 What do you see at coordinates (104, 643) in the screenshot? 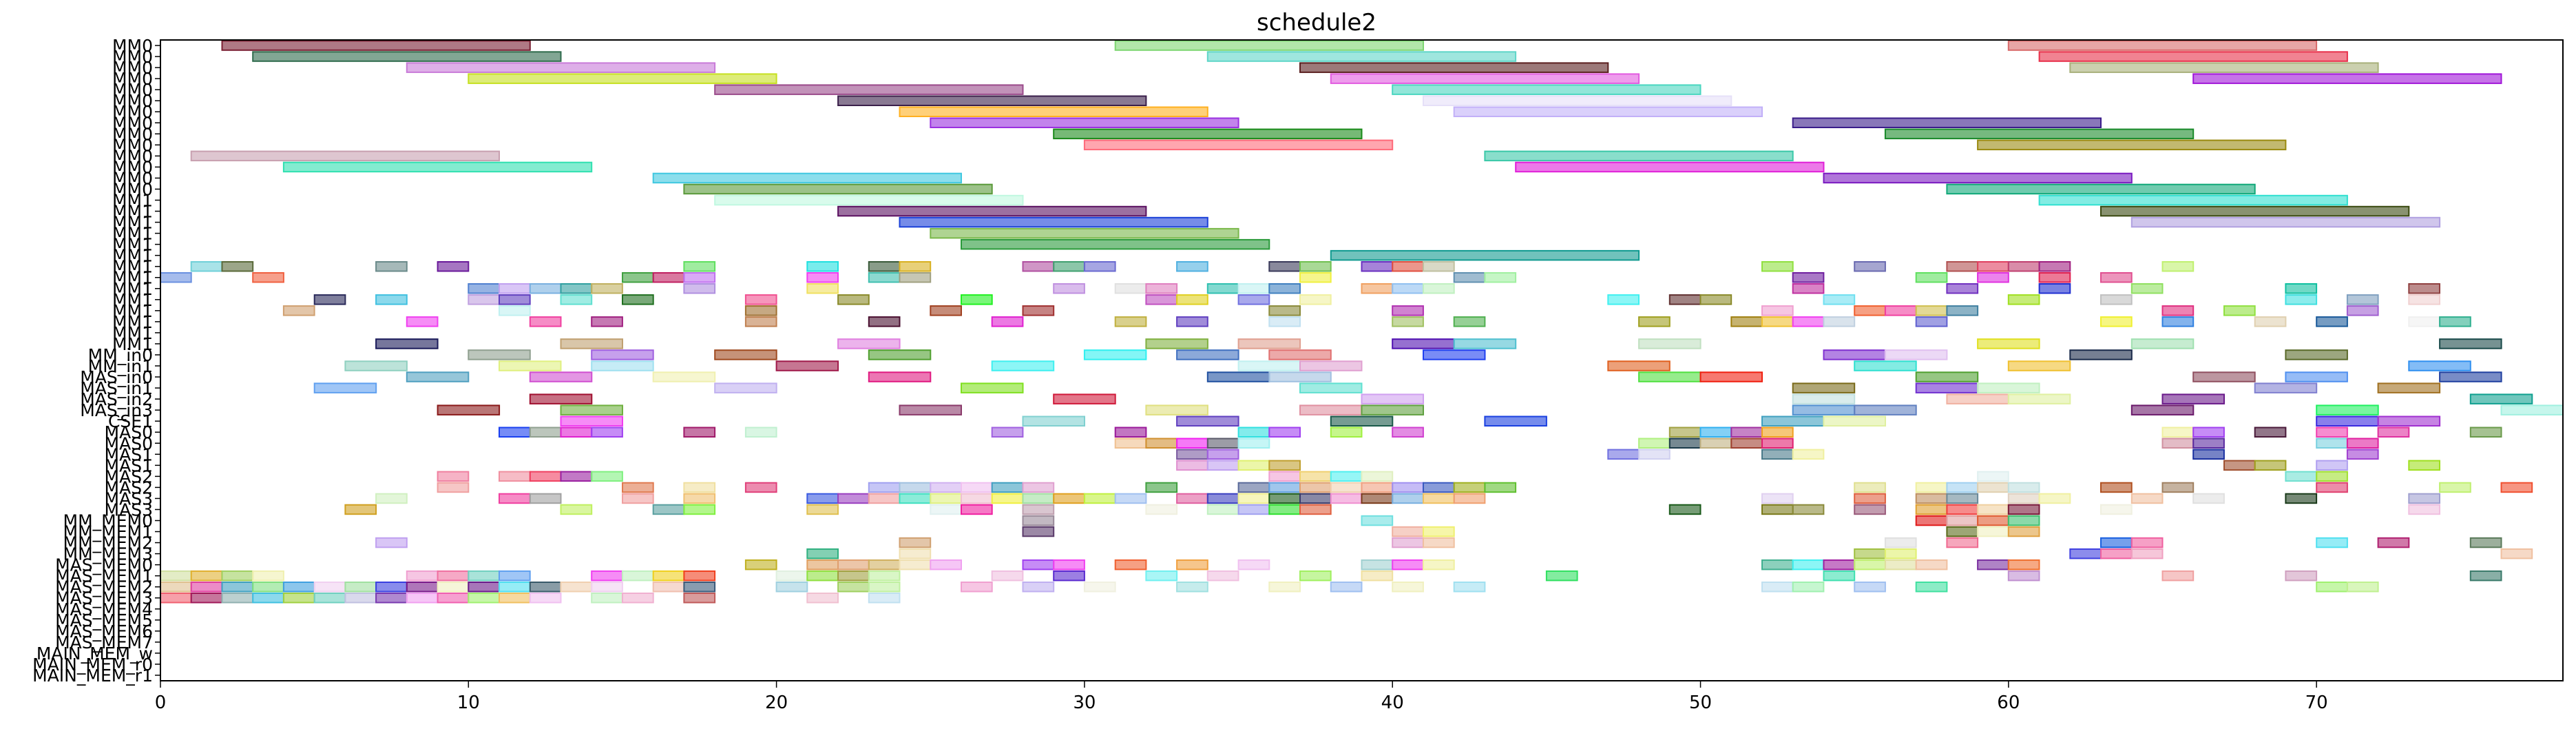
I see `y-tick-label: MAS_MEM7` at bounding box center [104, 643].